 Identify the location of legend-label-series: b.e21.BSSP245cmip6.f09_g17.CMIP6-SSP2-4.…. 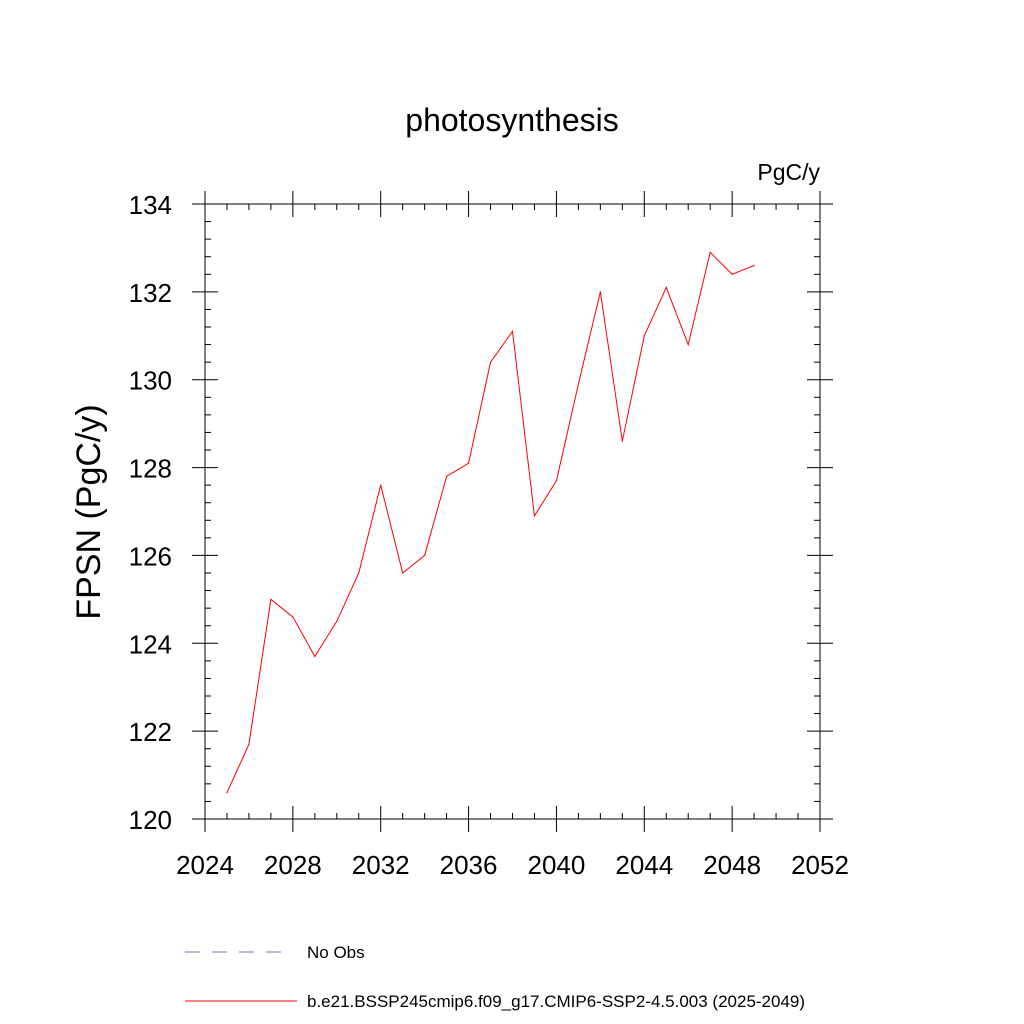
(556, 1001).